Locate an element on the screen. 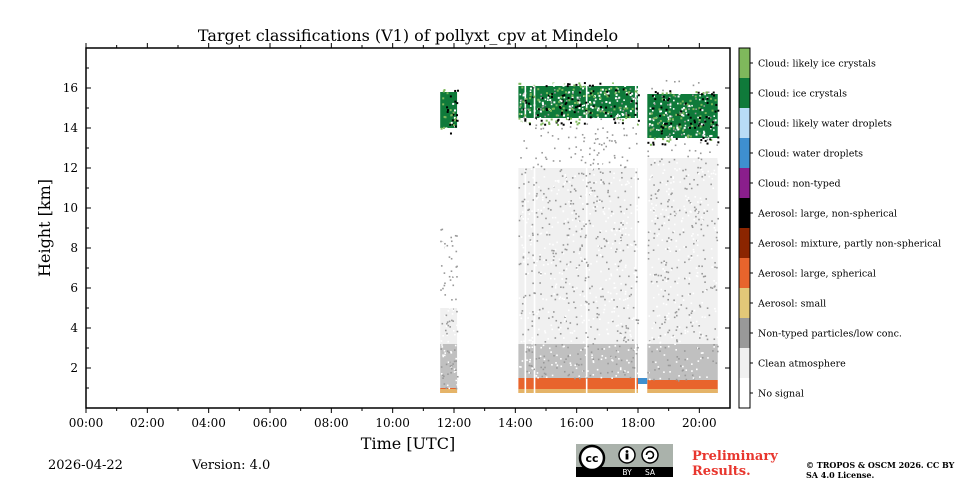 The width and height of the screenshot is (960, 480). x-tick-label: 14:00 is located at coordinates (515, 423).